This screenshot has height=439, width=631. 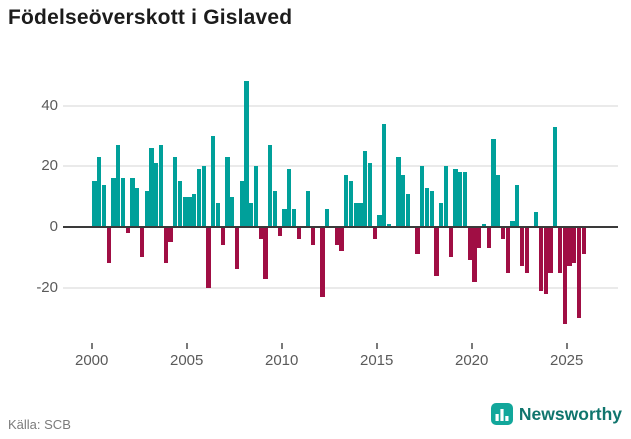 I want to click on bar-2025-q3, so click(x=579, y=273).